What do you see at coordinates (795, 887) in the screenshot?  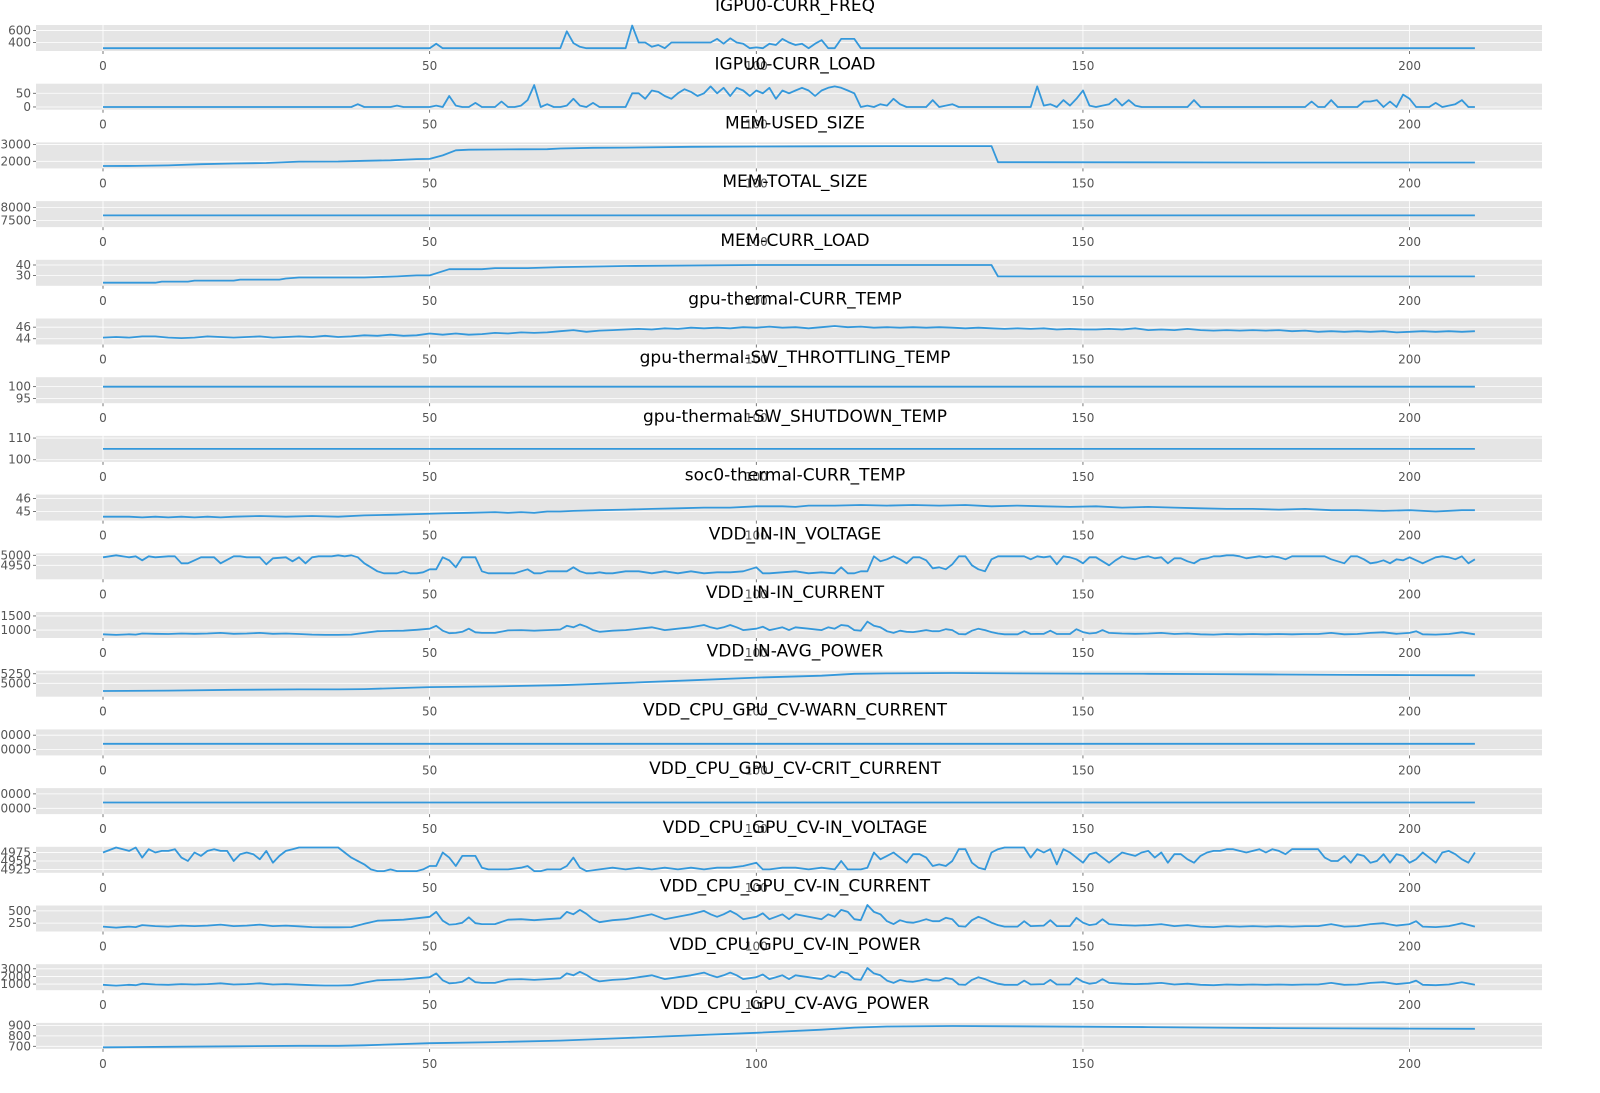 I see `chart-title: VDD_CPU_GPU_CV-IN_CURRENT` at bounding box center [795, 887].